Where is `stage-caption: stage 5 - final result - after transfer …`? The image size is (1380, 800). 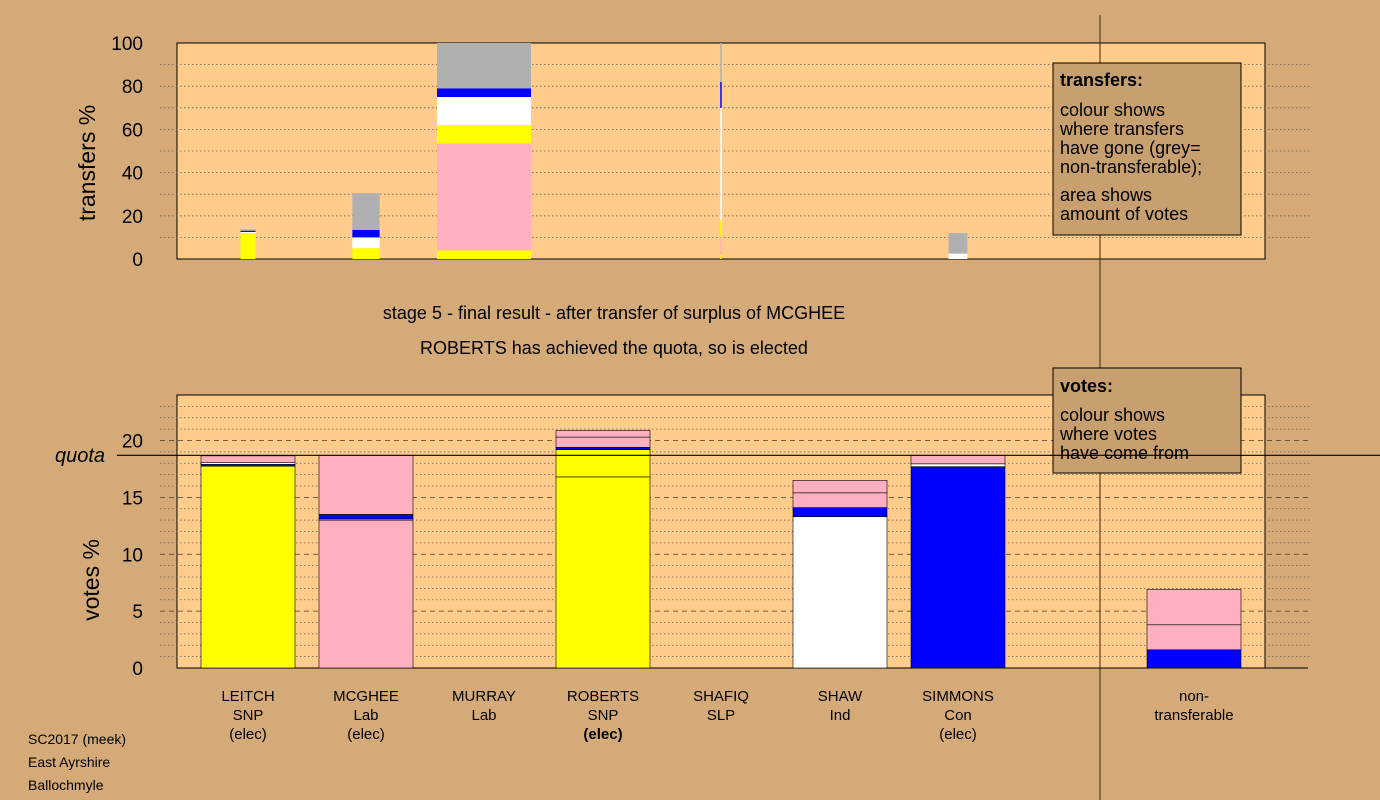 stage-caption: stage 5 - final result - after transfer … is located at coordinates (614, 313).